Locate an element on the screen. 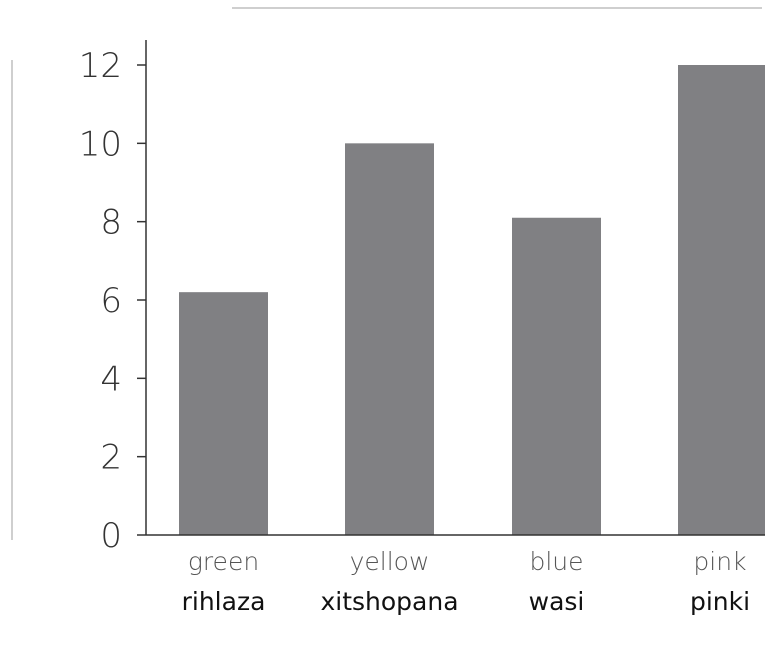  x-tick-label-secondary-pink: pinki is located at coordinates (720, 601).